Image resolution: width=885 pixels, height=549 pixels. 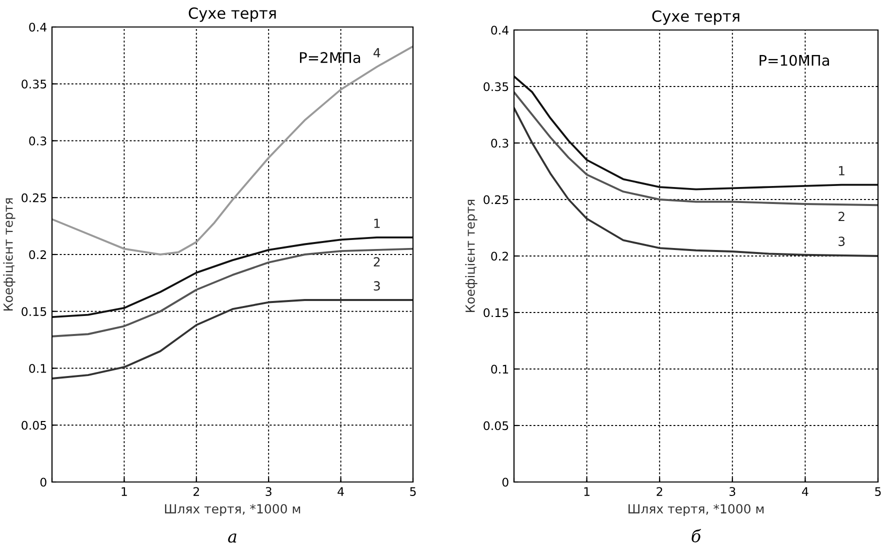 What do you see at coordinates (697, 535) in the screenshot?
I see `text: б` at bounding box center [697, 535].